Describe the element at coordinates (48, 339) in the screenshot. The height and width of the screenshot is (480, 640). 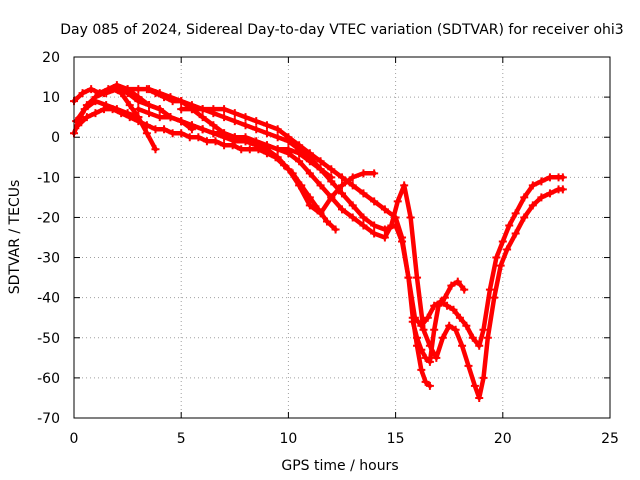
I see `y-tick-label: -50` at that location.